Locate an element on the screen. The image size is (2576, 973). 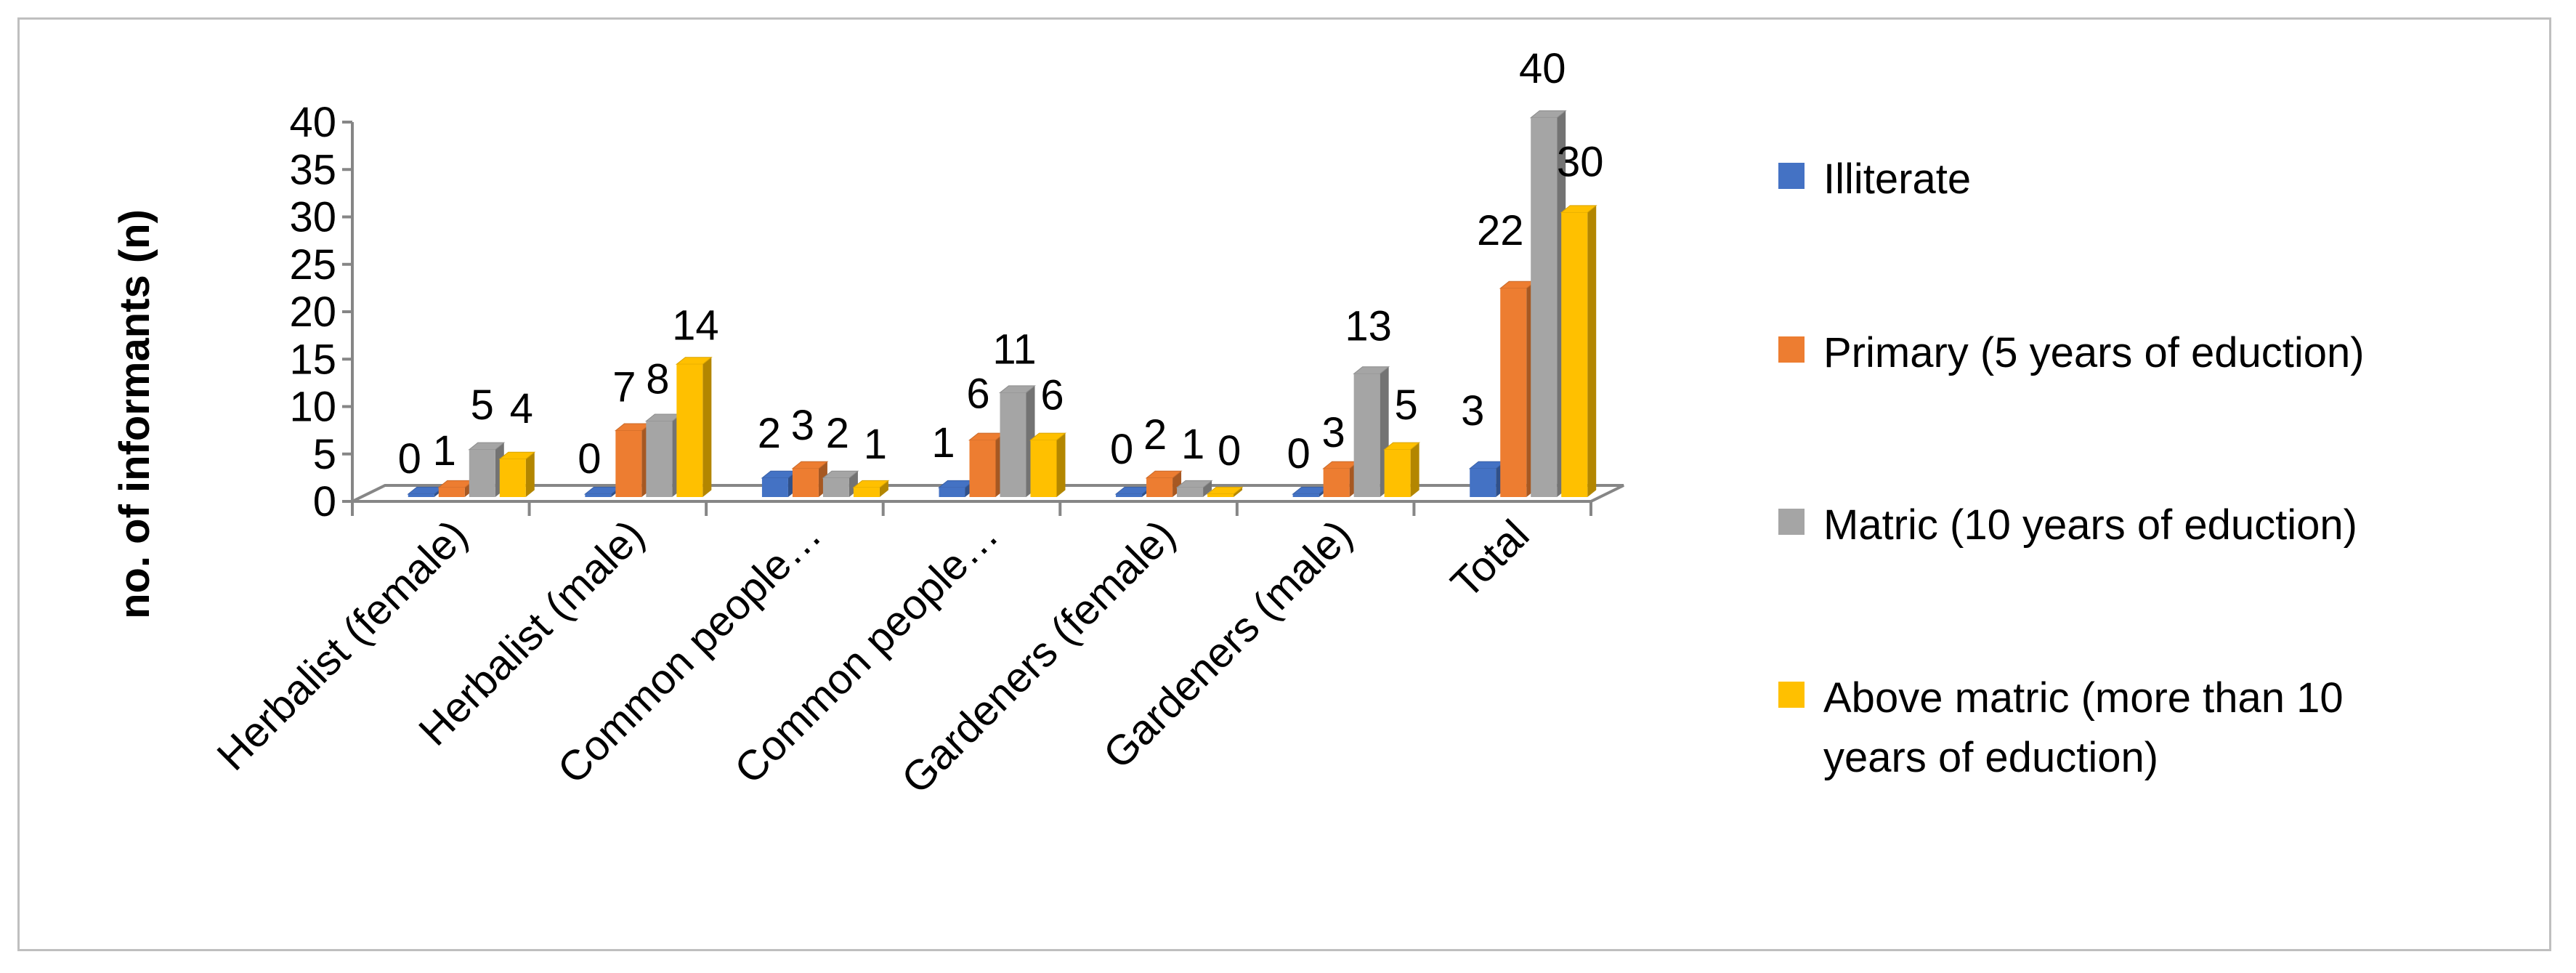
legend-label: Illiterate is located at coordinates (1897, 179).